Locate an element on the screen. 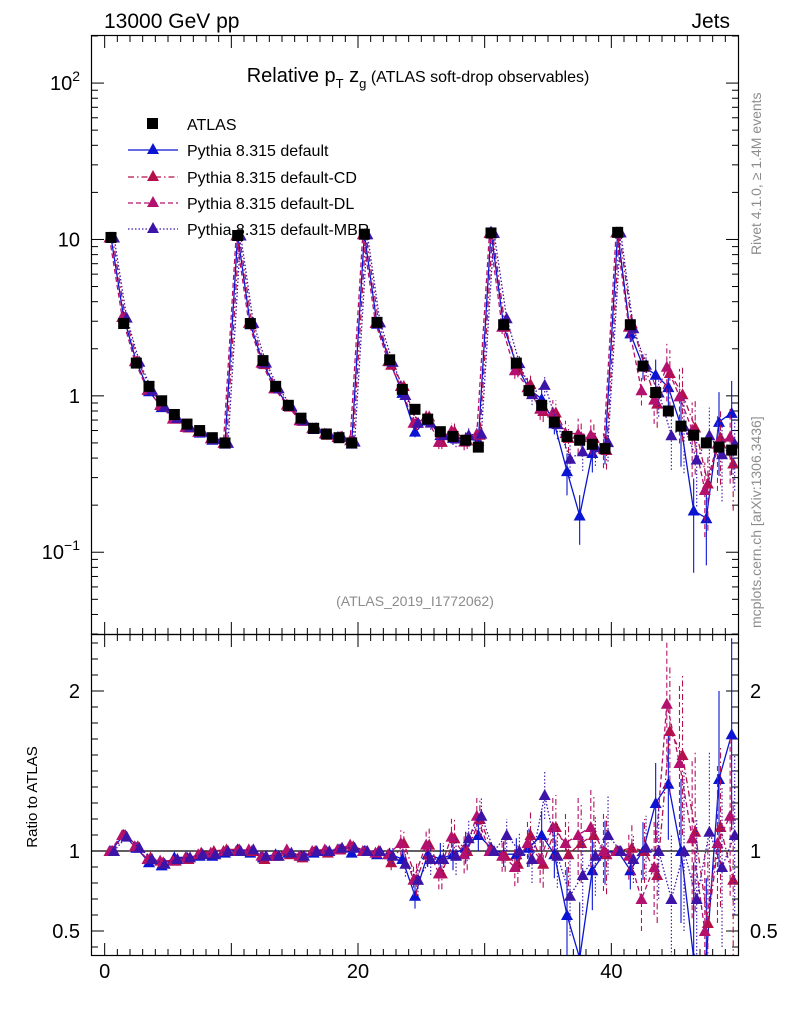 This screenshot has width=786, height=1024. y-tick-label-ratio-right: 2 is located at coordinates (755, 692).